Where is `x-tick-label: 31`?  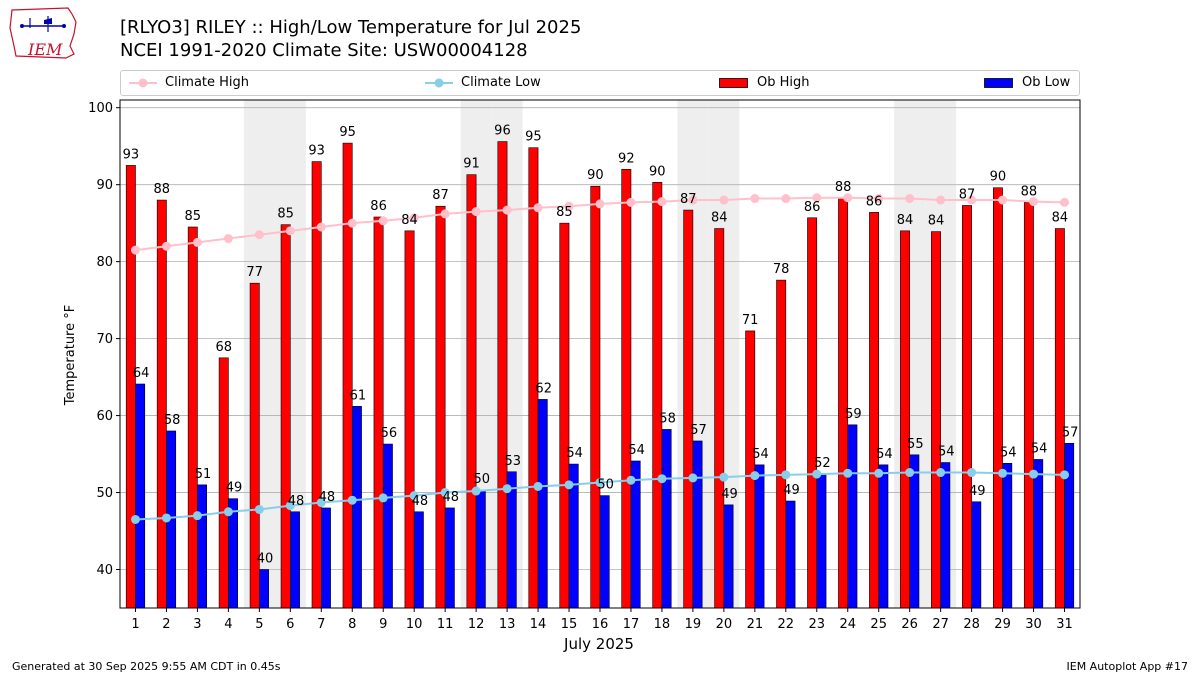
x-tick-label: 31 is located at coordinates (1064, 624).